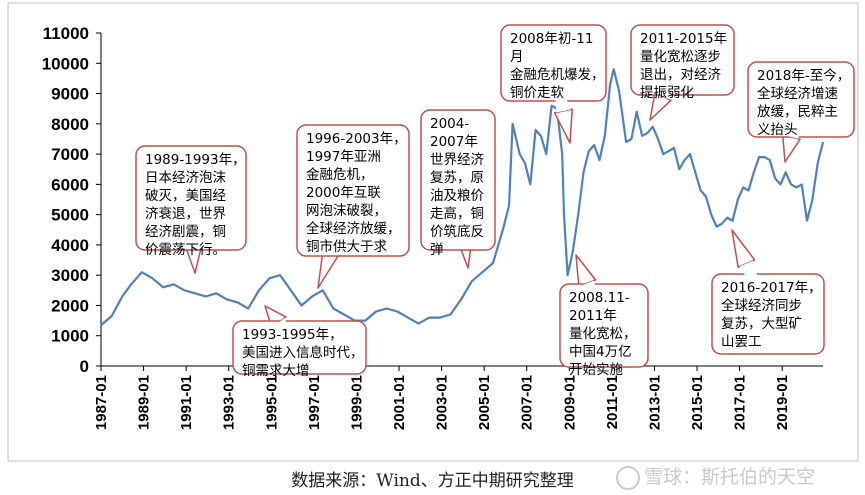 This screenshot has height=495, width=865. Describe the element at coordinates (683, 39) in the screenshot. I see `callout-text-line: 2011-2015年` at that location.